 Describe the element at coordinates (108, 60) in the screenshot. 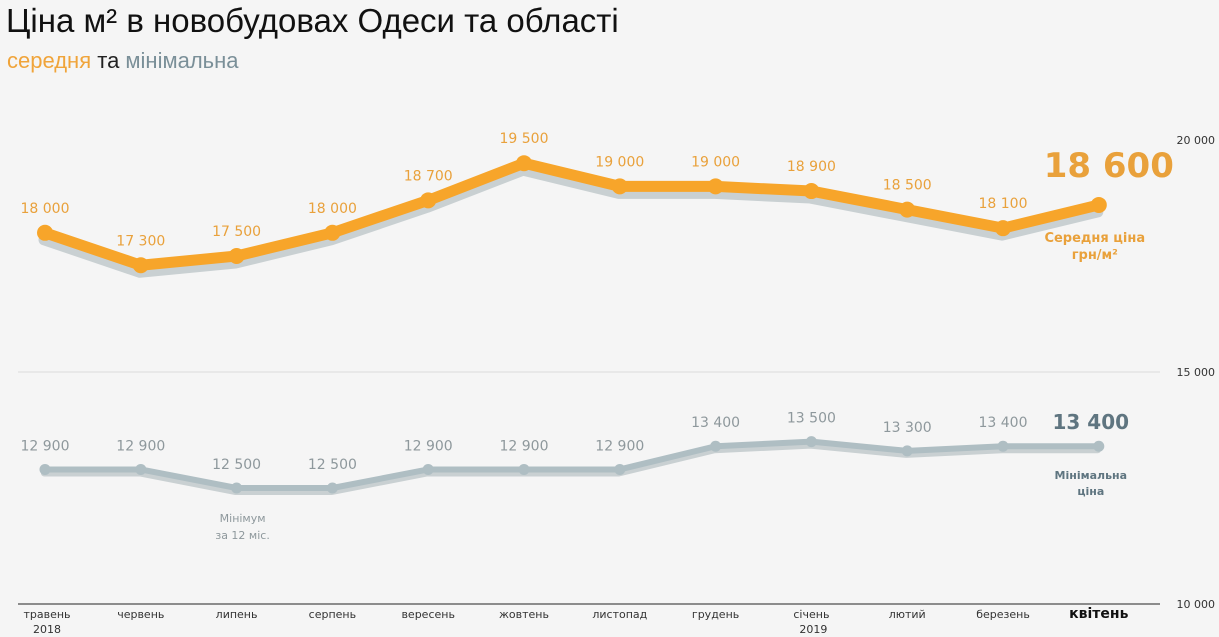

I see `subtitle-and: та` at that location.